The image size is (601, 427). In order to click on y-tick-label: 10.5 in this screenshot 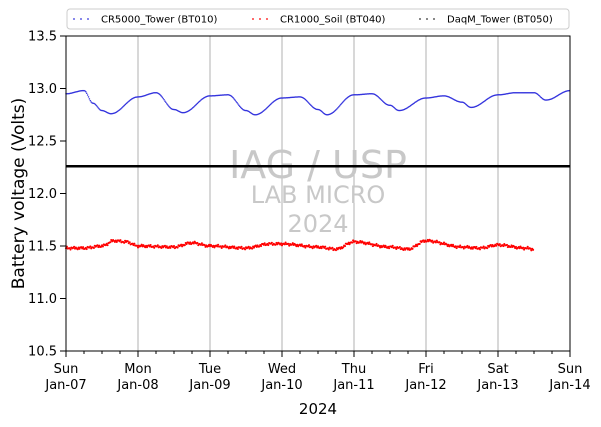, I will do `click(42, 352)`.